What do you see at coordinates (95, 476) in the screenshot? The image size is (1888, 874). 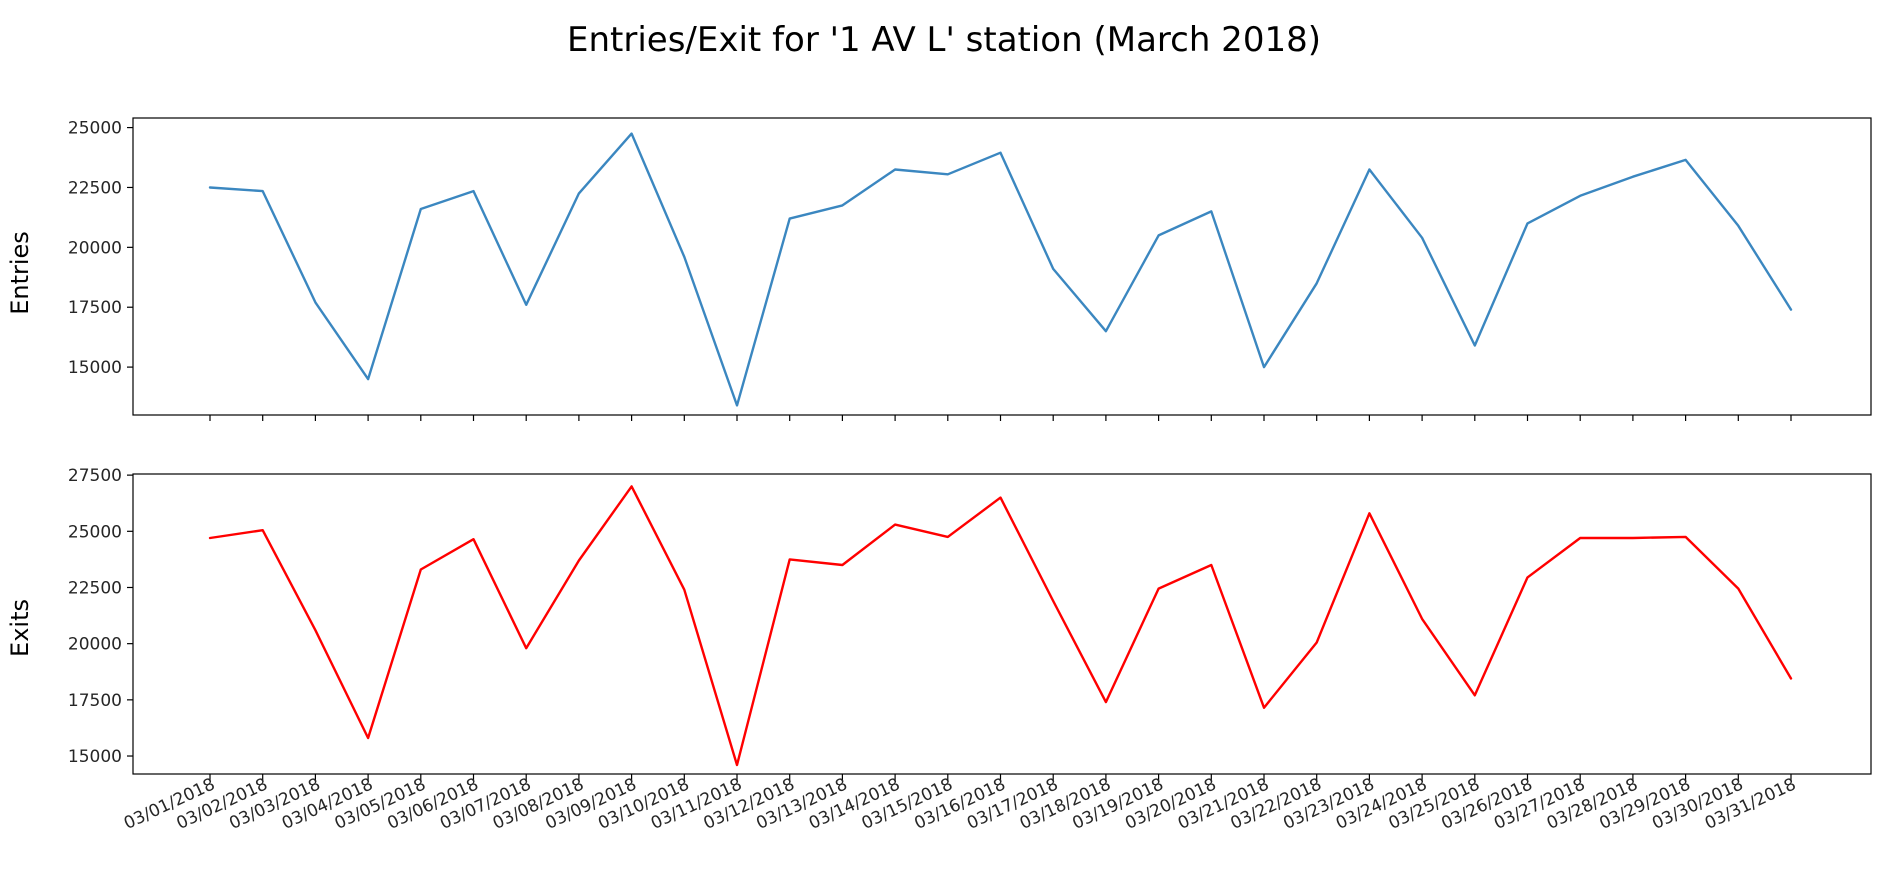 I see `exits-y-tick-label: 27500` at bounding box center [95, 476].